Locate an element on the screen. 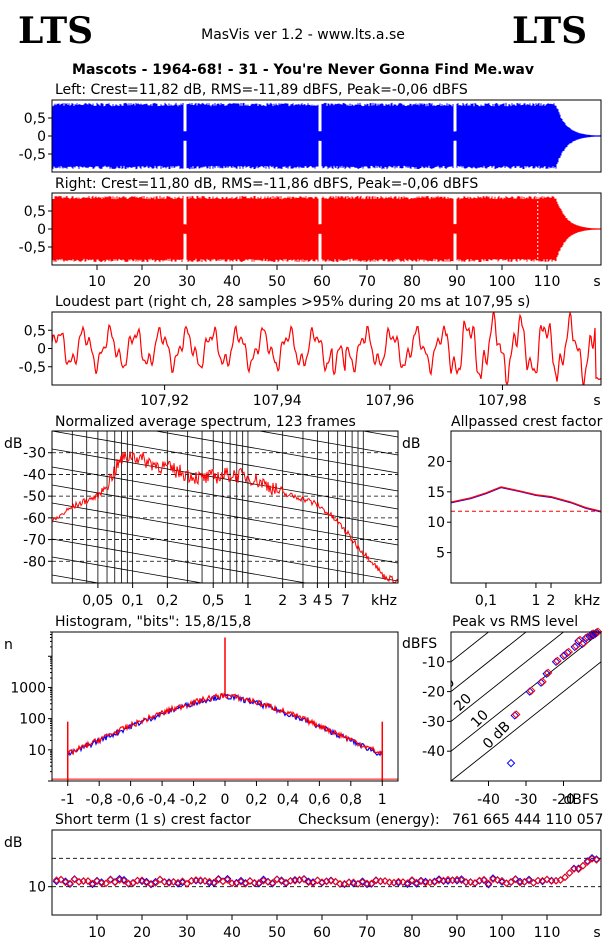 The width and height of the screenshot is (606, 946). peak-rms-ytick-label: -40 is located at coordinates (433, 752).